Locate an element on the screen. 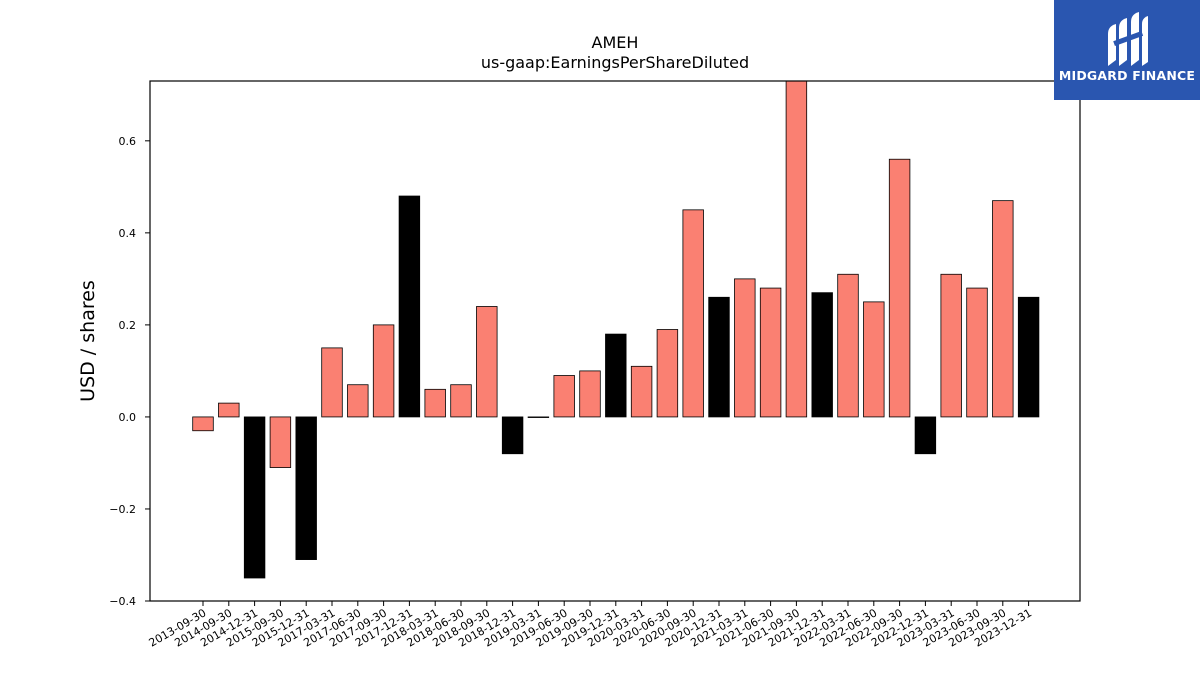  y-axis-ticks: −0.4 −0.2 0.0 0.2 0.4 0.6 is located at coordinates (129, 371).